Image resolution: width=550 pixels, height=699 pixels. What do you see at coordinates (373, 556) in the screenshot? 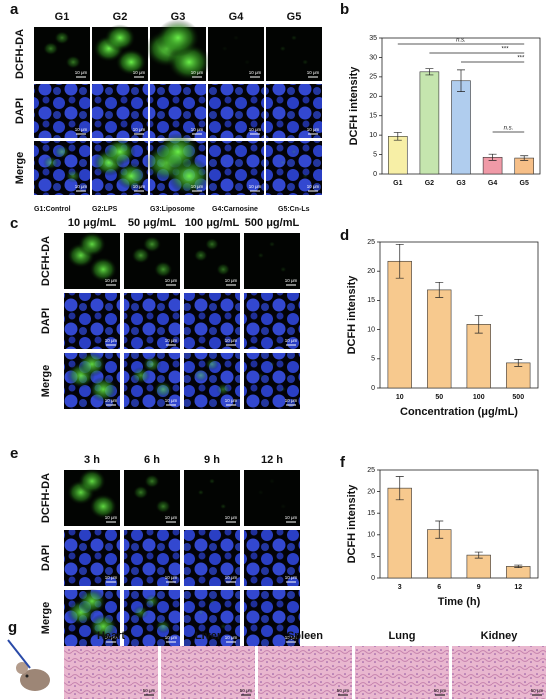
I see `y-tick-label: 5` at bounding box center [373, 556].